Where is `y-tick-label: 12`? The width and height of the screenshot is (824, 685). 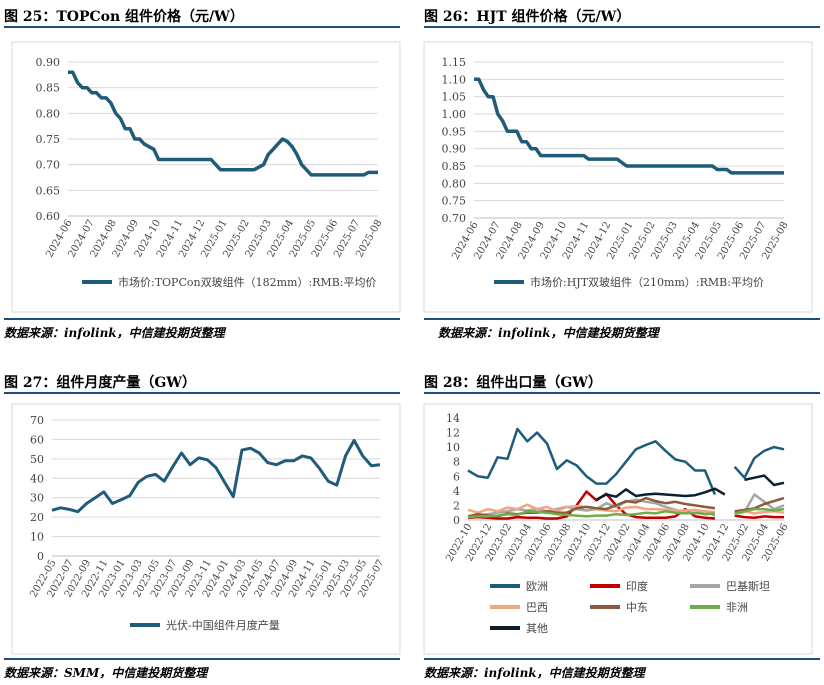
y-tick-label: 12 is located at coordinates (453, 433).